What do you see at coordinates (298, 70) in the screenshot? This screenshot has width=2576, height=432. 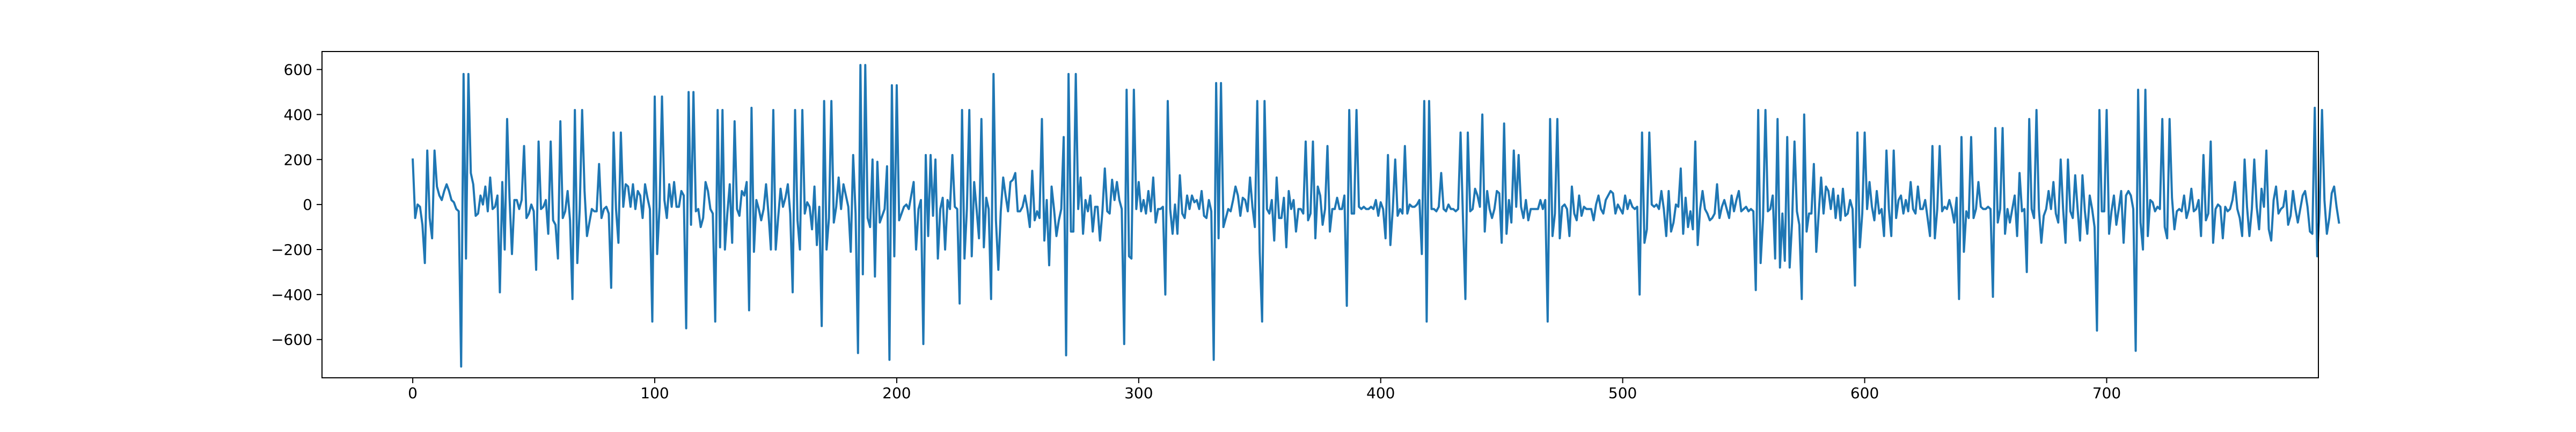 I see `y-tick-label: 600` at bounding box center [298, 70].